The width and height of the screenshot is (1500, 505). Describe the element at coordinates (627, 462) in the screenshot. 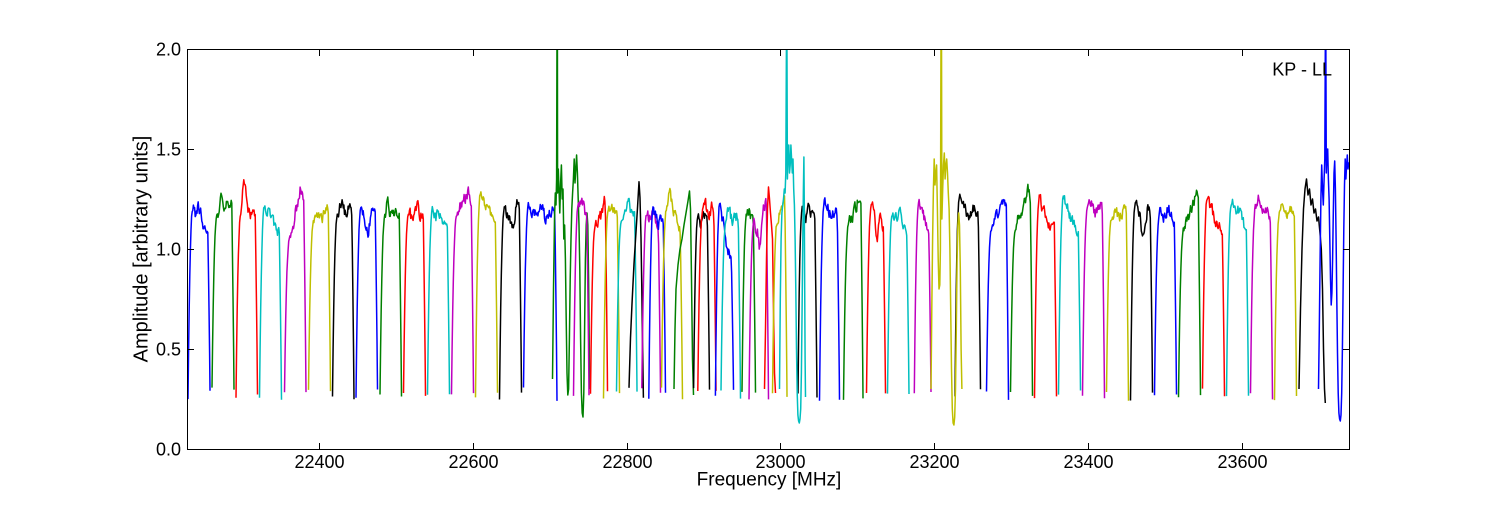

I see `svg-text: 22800` at that location.